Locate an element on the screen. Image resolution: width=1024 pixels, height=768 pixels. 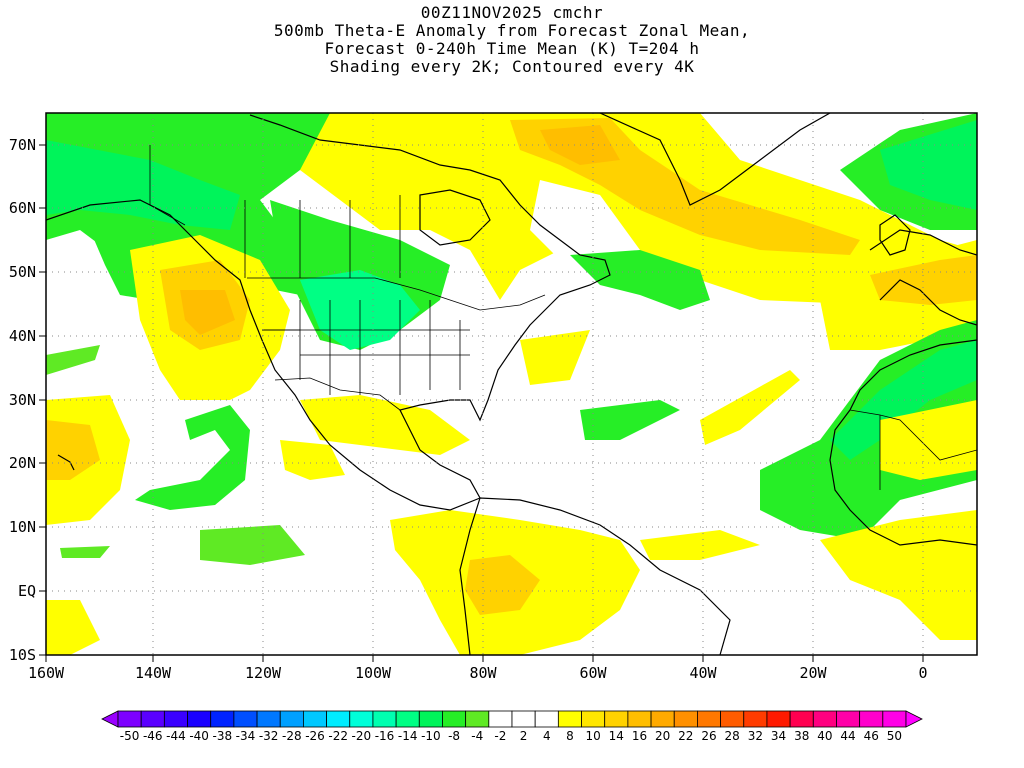
shade-yellow-mexico is located at coordinates (312, 460).